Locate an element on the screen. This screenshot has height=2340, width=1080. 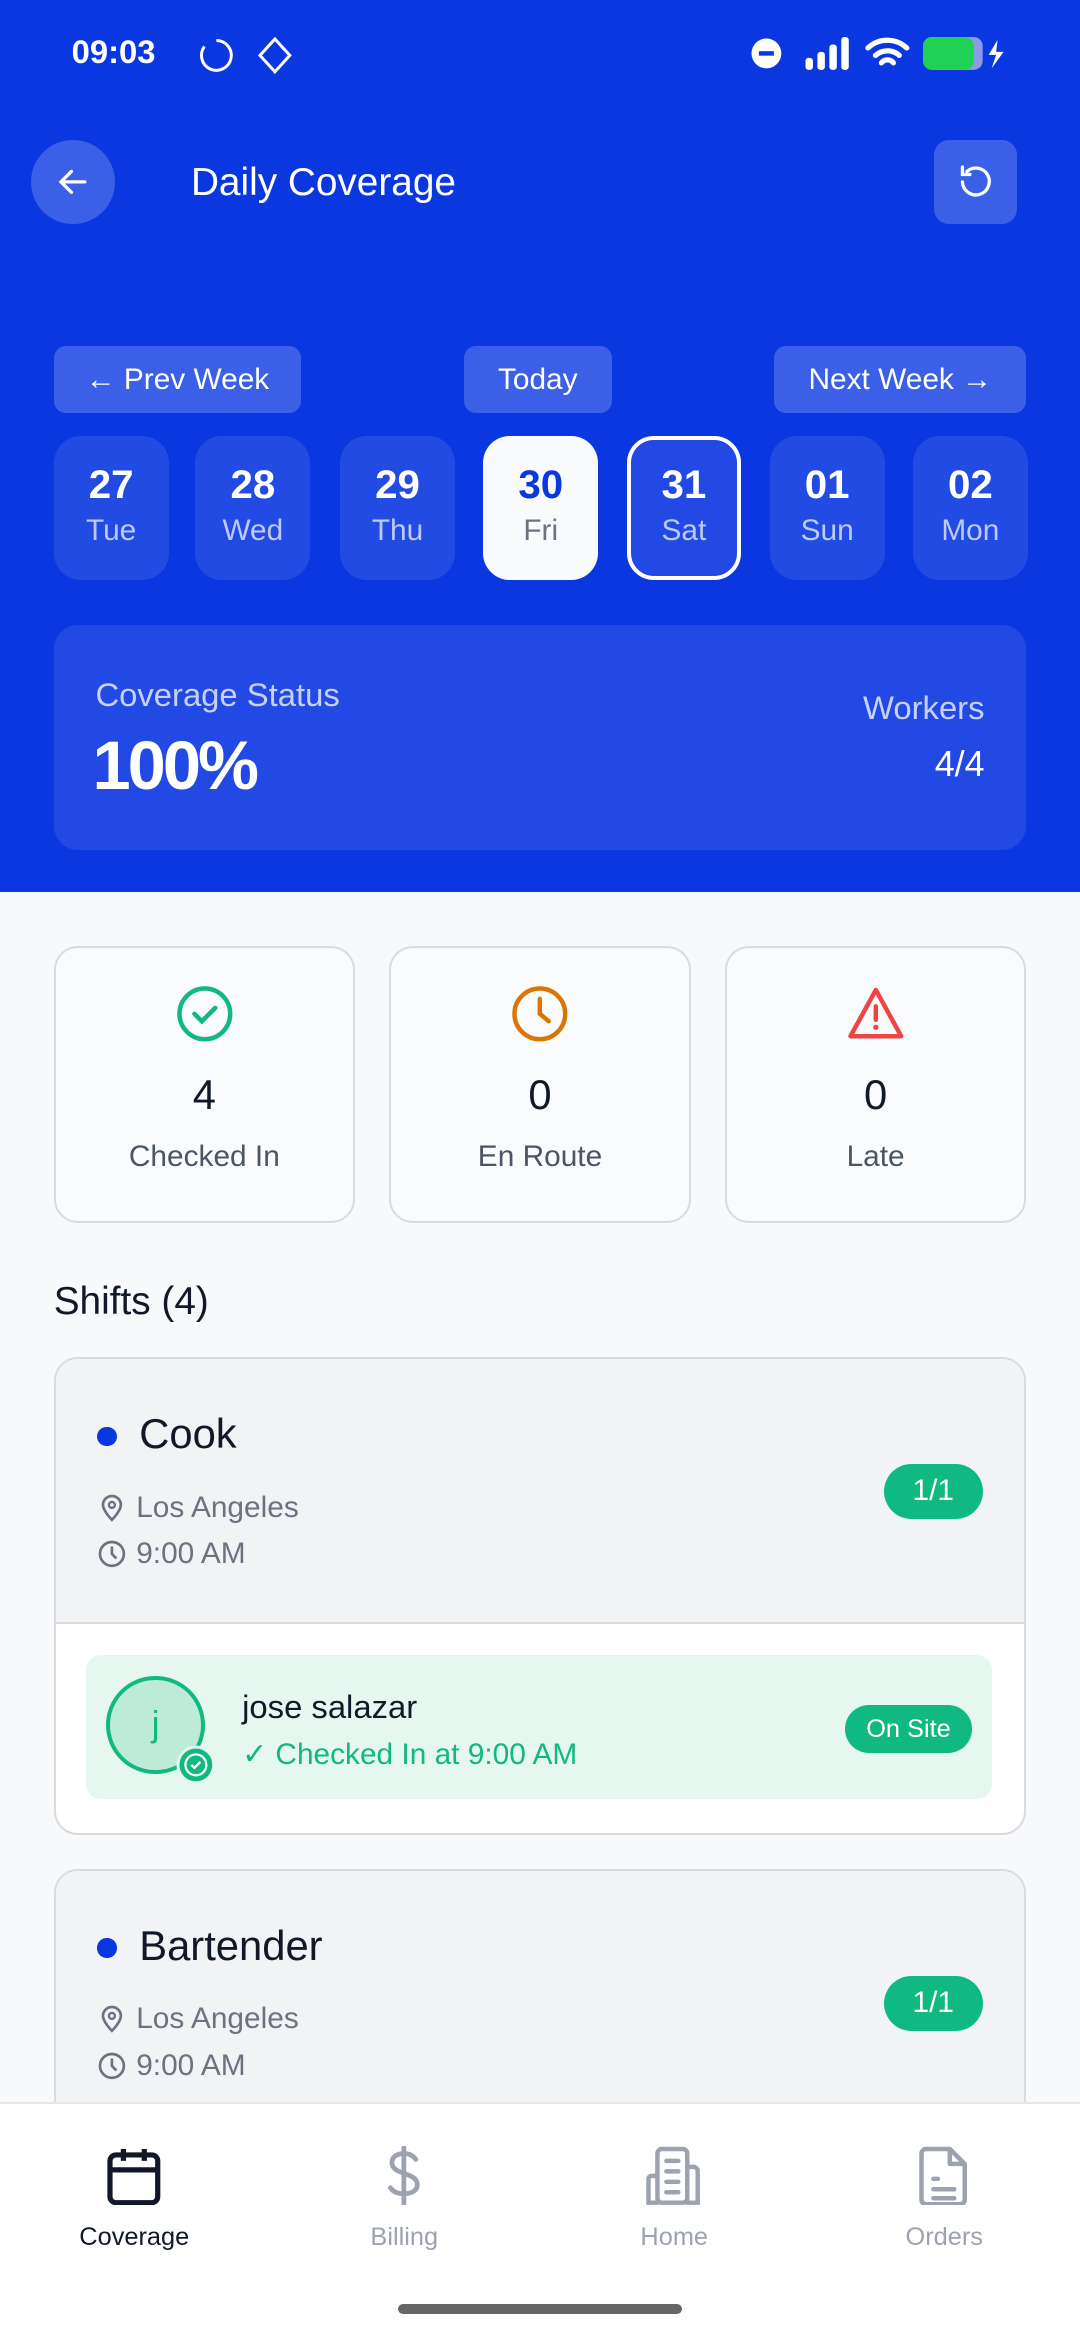
status-time: 09:03 is located at coordinates (113, 51).